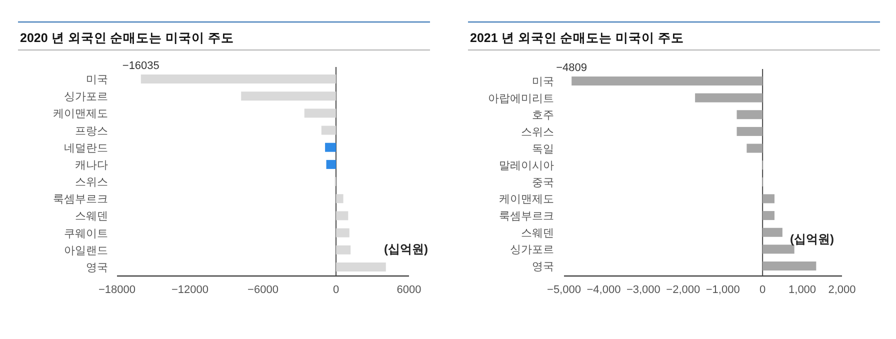 The height and width of the screenshot is (339, 896). What do you see at coordinates (564, 290) in the screenshot?
I see `x-tick-label: −5,000` at bounding box center [564, 290].